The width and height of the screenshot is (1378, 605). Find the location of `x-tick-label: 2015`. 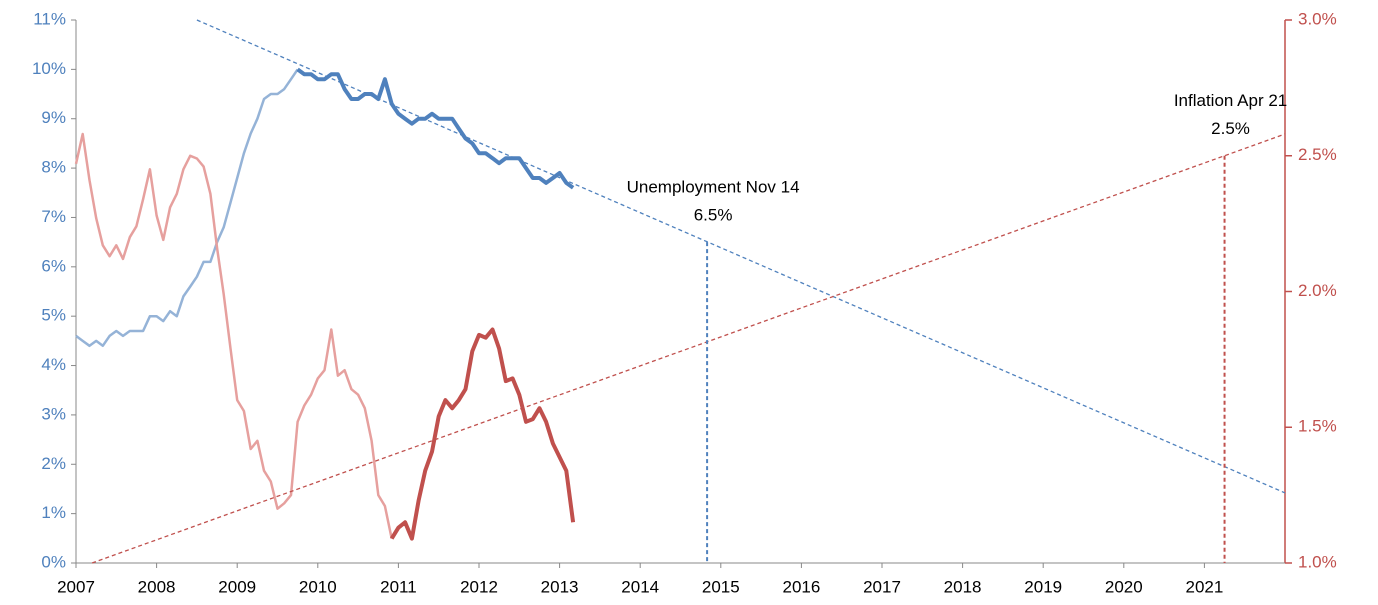

x-tick-label: 2015 is located at coordinates (721, 586).